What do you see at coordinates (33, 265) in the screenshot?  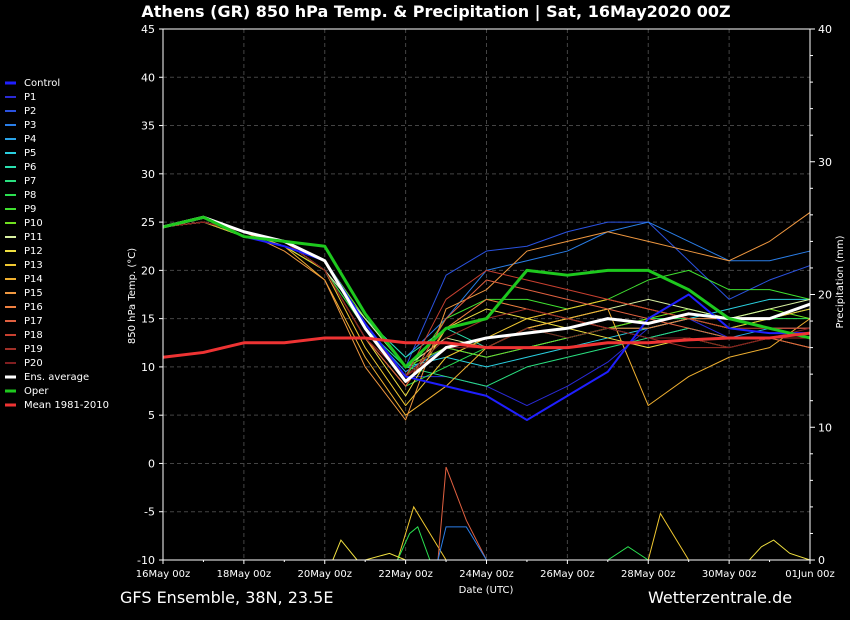 I see `legend-label-p13: P13` at bounding box center [33, 265].